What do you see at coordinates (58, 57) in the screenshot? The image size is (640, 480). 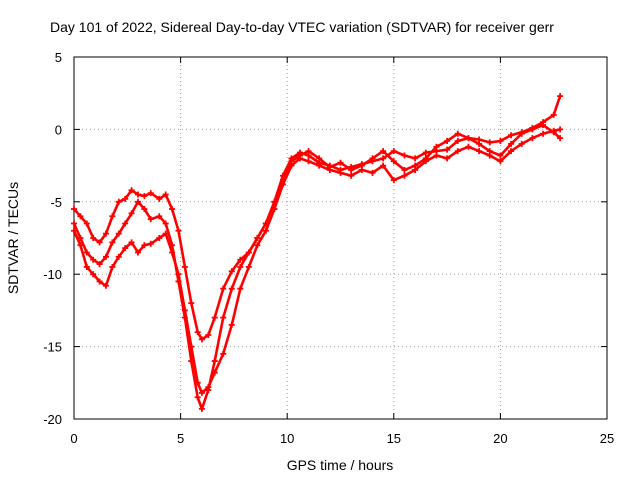 I see `y-tick-label: 5` at bounding box center [58, 57].